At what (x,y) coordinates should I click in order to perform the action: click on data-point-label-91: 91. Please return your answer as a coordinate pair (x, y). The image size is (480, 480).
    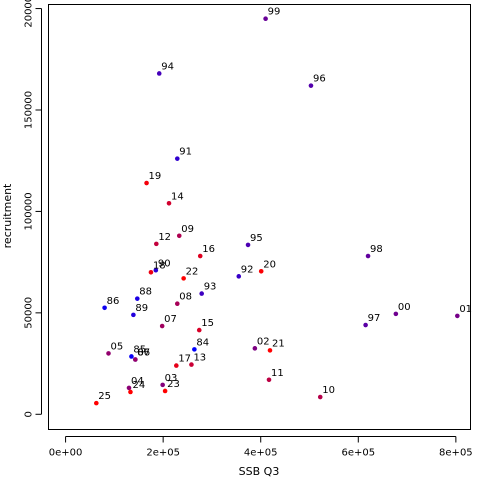
    Looking at the image, I should click on (185, 152).